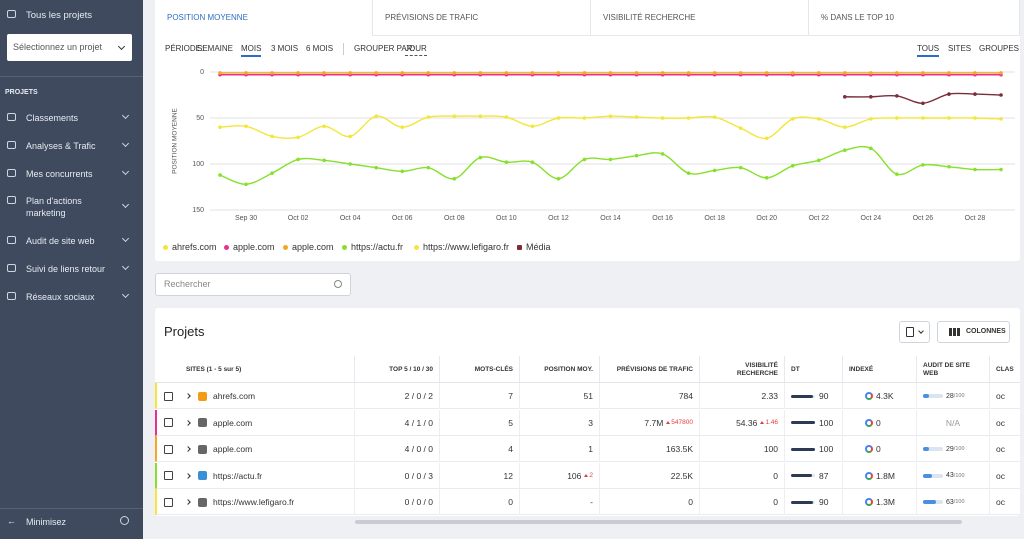 The height and width of the screenshot is (539, 1024). What do you see at coordinates (700, 18) in the screenshot?
I see `tab: VISIBILITÉ RECHERCHE` at bounding box center [700, 18].